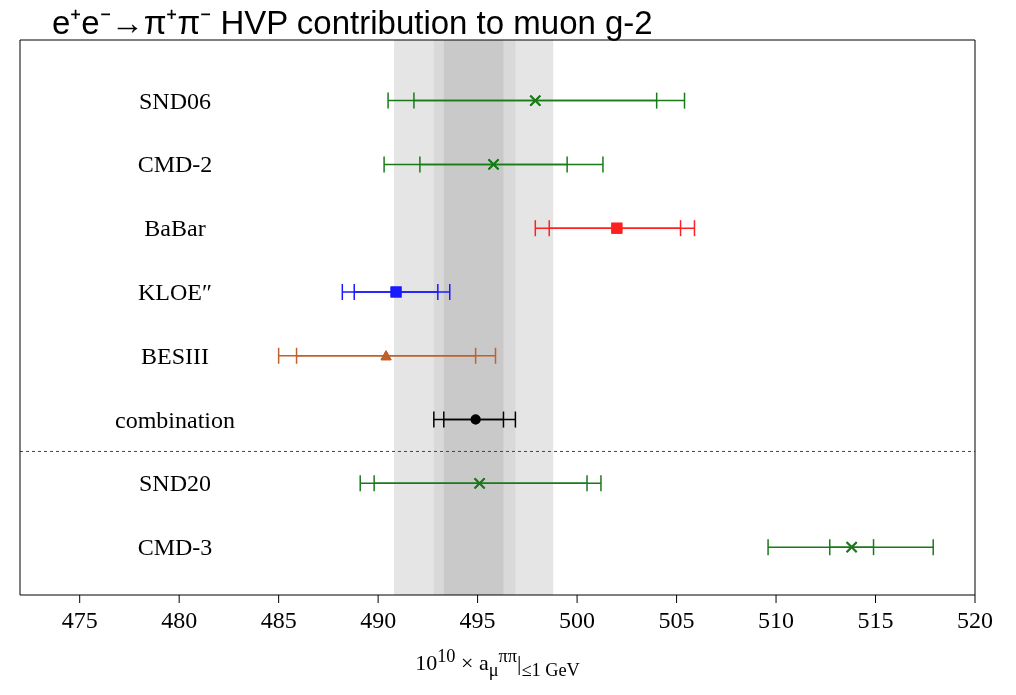  I want to click on y-tick-label: KLOE″, so click(175, 291).